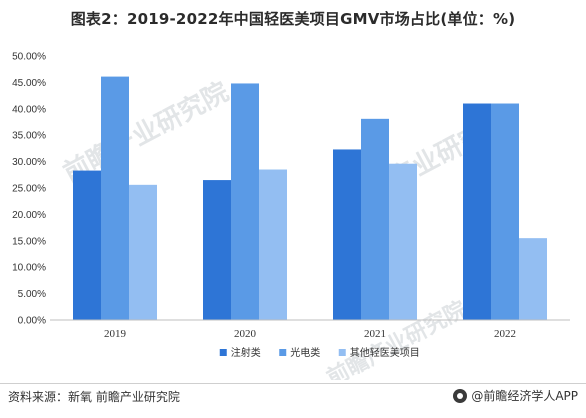  Describe the element at coordinates (293, 19) in the screenshot. I see `chart-title: 图表2：2019-2022年中国轻医美项目GMV市场占比(单位：%)` at that location.